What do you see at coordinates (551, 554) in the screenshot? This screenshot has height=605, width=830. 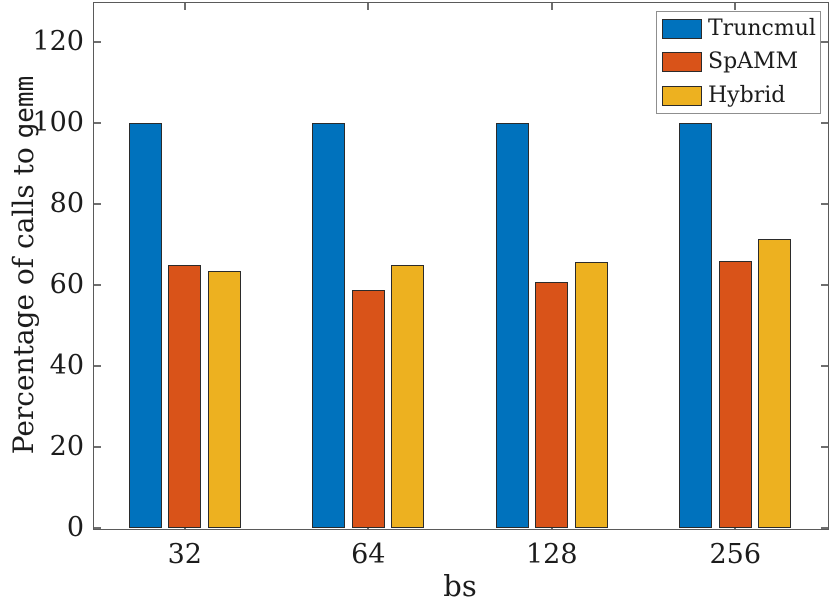 I see `x-tick-label-128: 128` at bounding box center [551, 554].